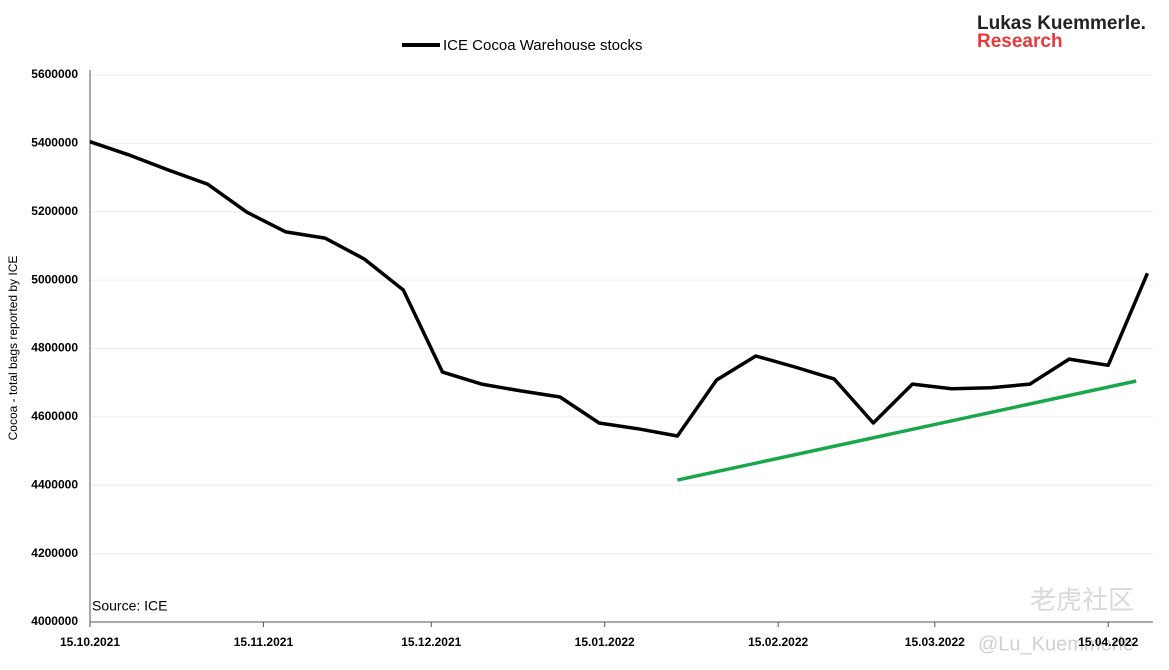  Describe the element at coordinates (54, 143) in the screenshot. I see `y-tick-label: 5400000` at that location.